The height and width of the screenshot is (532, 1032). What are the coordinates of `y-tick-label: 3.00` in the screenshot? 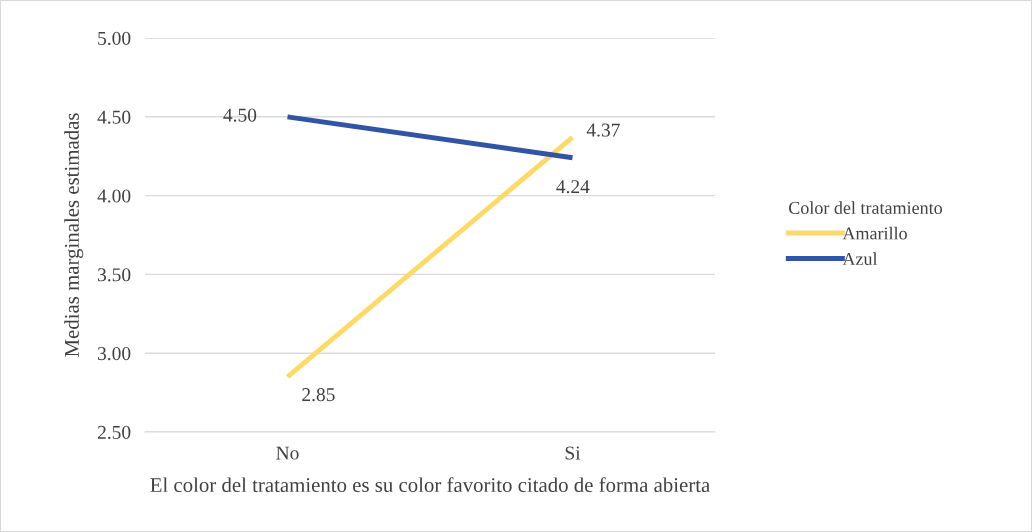 It's located at (114, 354).